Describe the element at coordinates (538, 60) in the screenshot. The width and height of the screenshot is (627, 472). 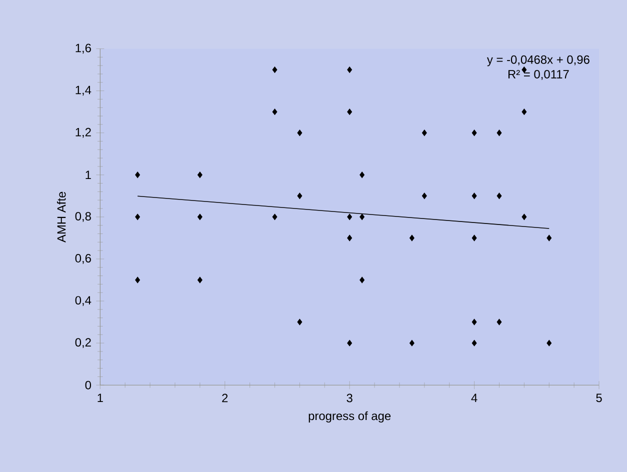
I see `annotation: y = -0,0468x + 0,96` at that location.